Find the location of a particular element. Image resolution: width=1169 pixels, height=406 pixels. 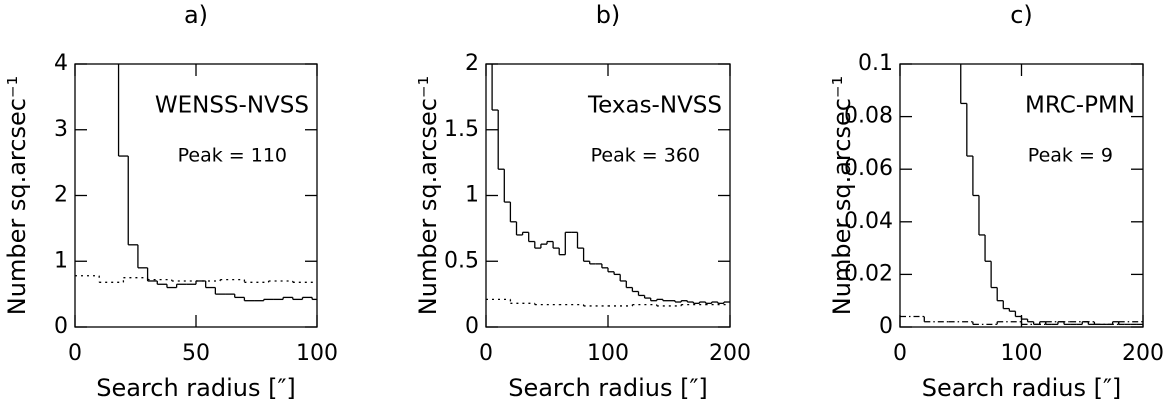

y-tick-label: 0.04 is located at coordinates (868, 221).